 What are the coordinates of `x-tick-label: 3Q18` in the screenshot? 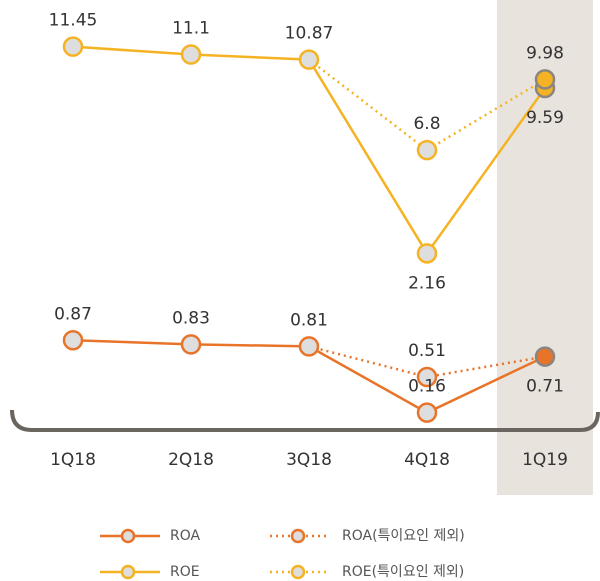 It's located at (309, 460).